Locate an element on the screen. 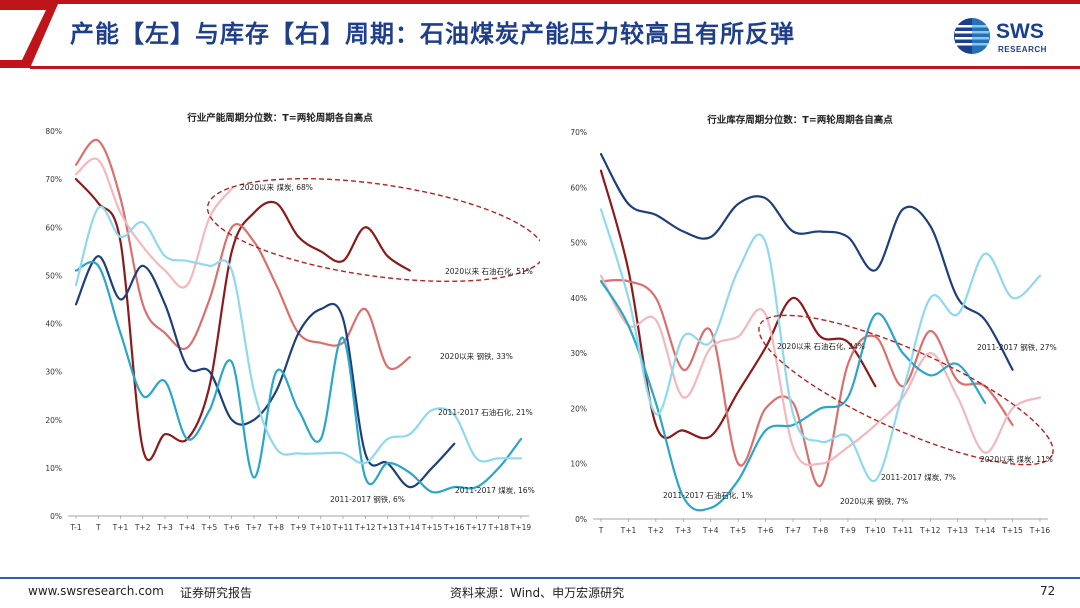 This screenshot has height=608, width=1080. sws-logo-globe-icon is located at coordinates (972, 36).